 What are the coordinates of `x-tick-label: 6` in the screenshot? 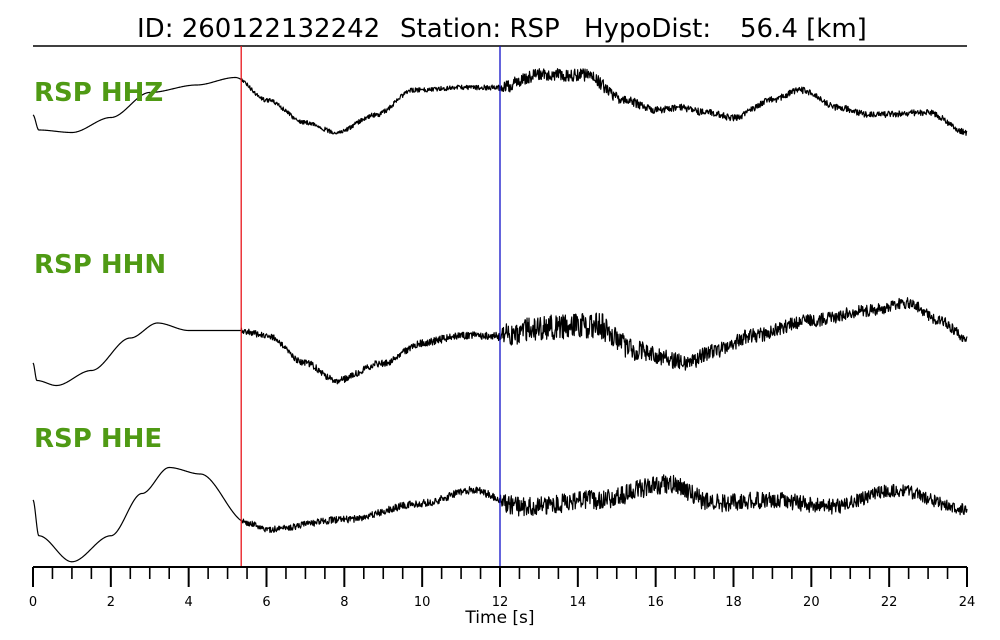 It's located at (266, 602).